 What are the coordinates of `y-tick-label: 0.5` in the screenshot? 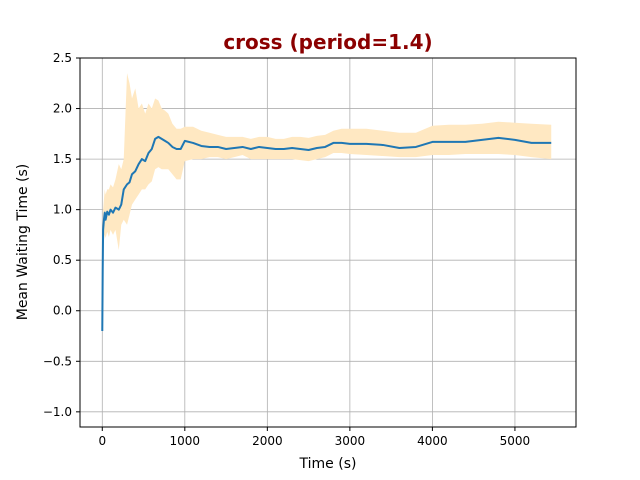 It's located at (62, 260).